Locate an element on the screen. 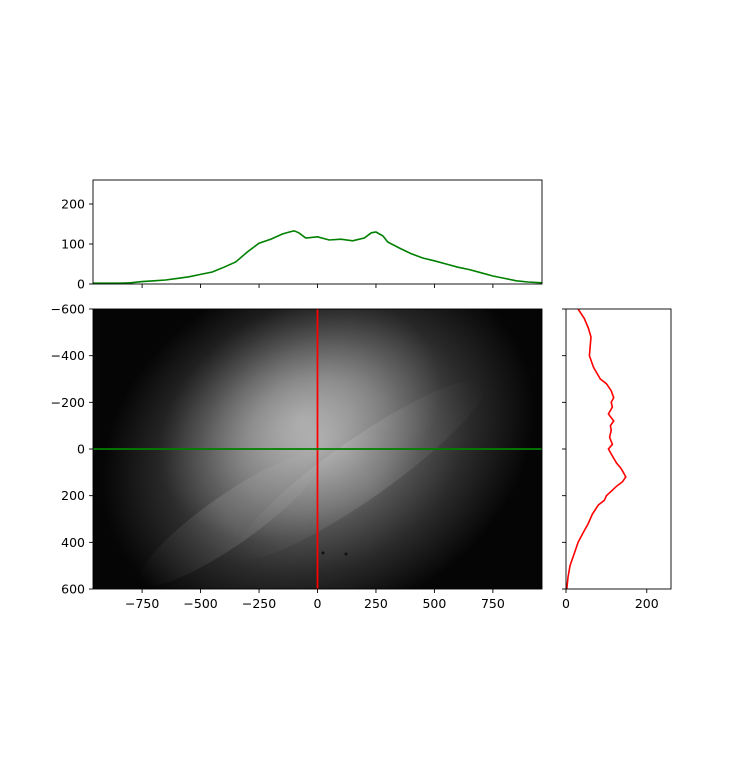  image-x-tick-label: 750 is located at coordinates (493, 603).